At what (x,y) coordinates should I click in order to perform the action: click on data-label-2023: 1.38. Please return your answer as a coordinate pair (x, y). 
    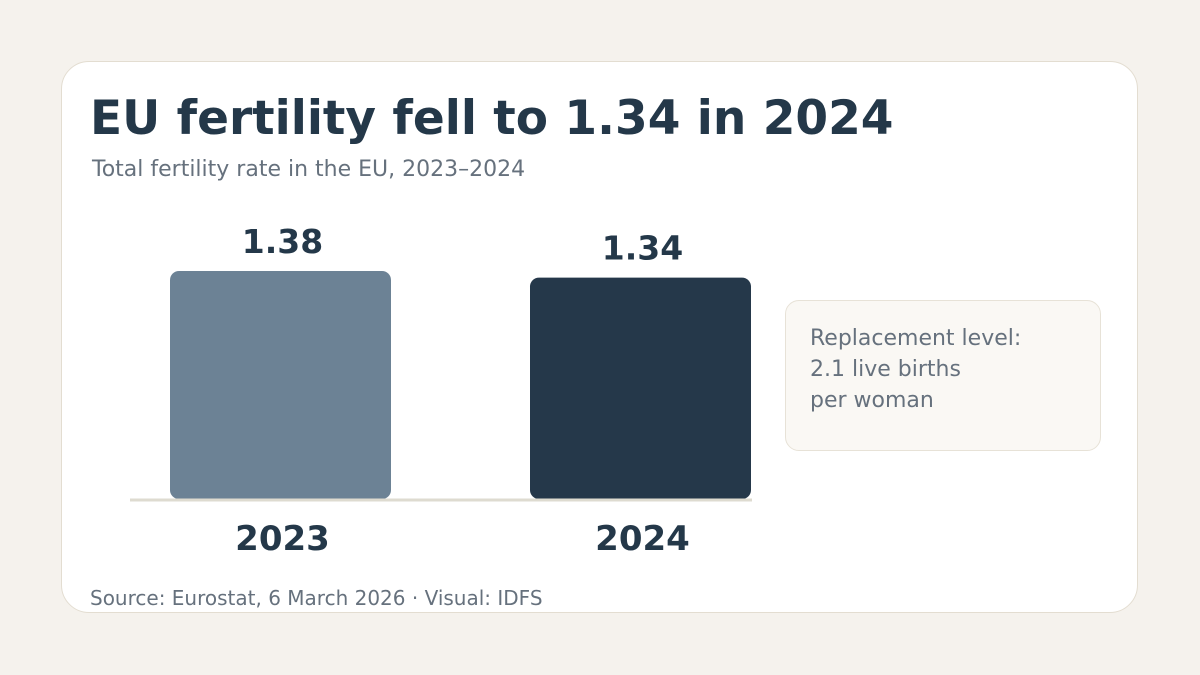
    Looking at the image, I should click on (282, 241).